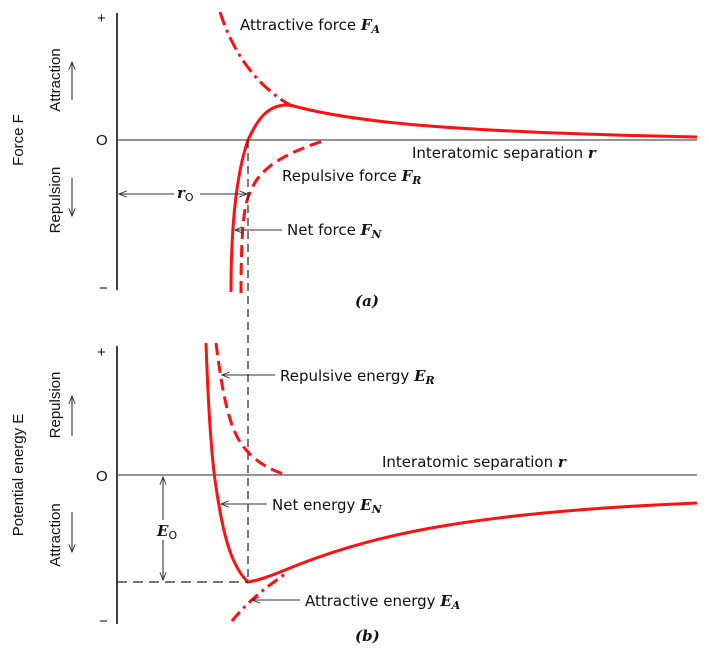  Describe the element at coordinates (310, 26) in the screenshot. I see `attractive-force-label: Attractive force FA` at that location.